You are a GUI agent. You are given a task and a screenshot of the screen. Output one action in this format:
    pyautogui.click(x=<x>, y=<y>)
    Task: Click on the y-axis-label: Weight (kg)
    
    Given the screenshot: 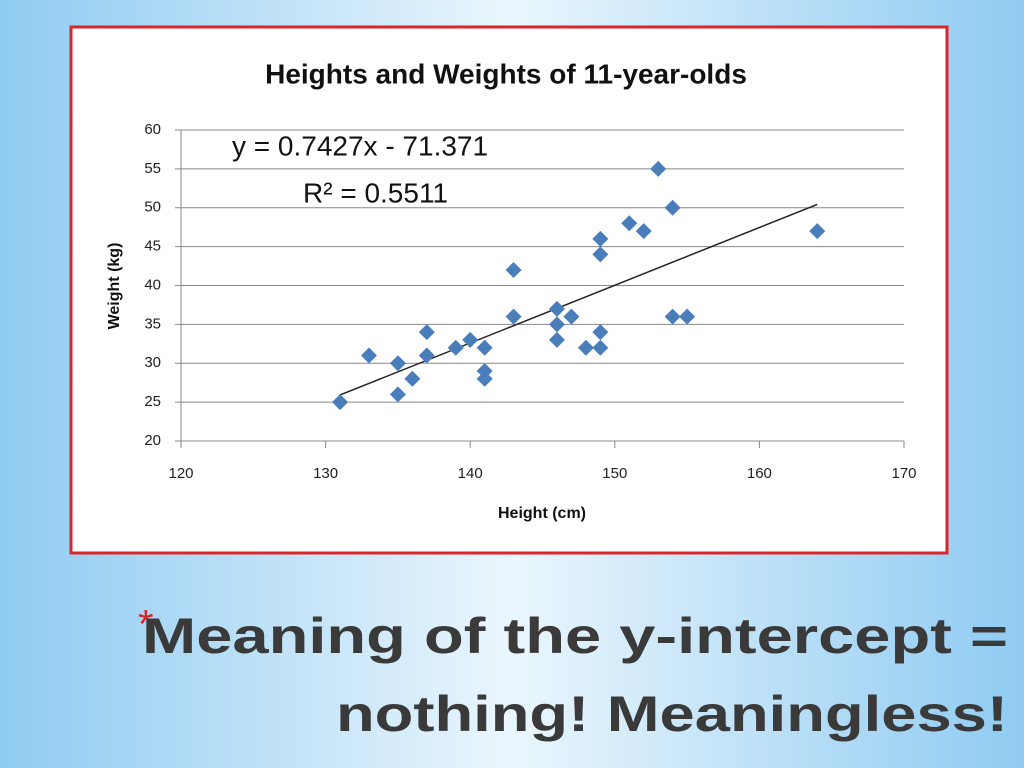 What is the action you would take?
    pyautogui.click(x=114, y=286)
    